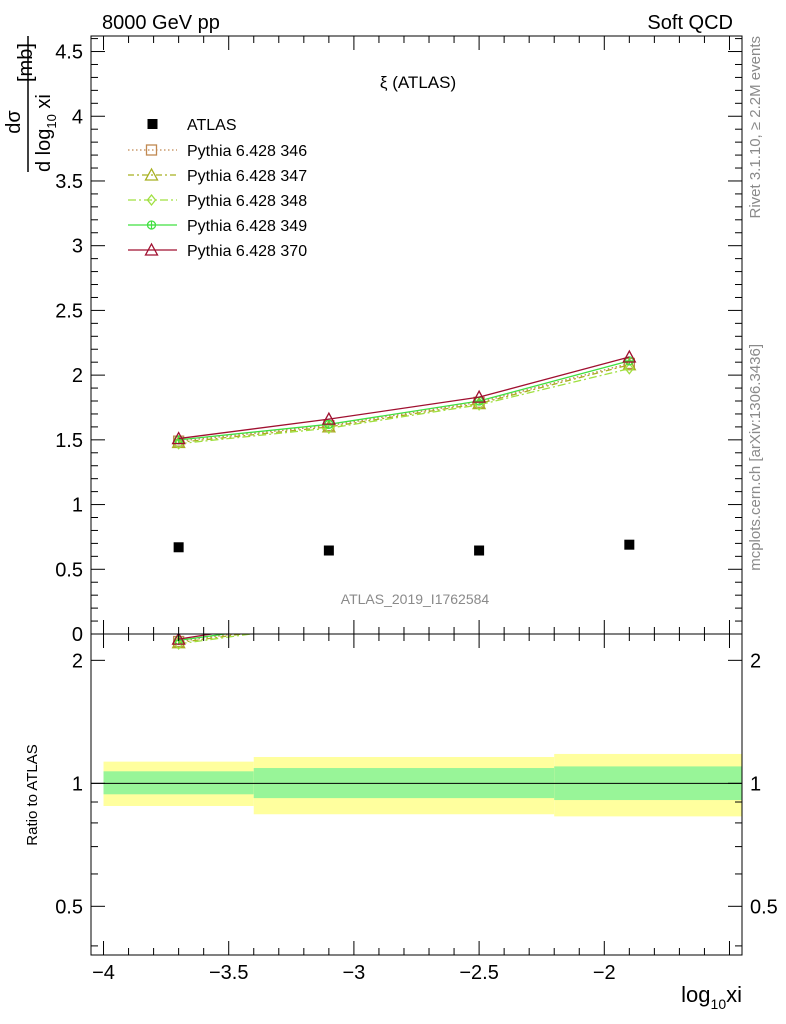  I want to click on ratio-y-tick-label-right-0: 0.5, so click(764, 907).